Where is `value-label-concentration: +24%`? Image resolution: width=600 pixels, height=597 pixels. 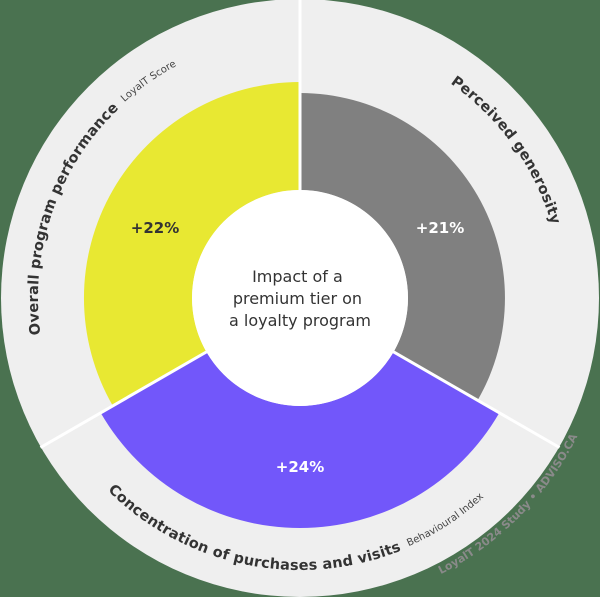 value-label-concentration: +24% is located at coordinates (300, 467).